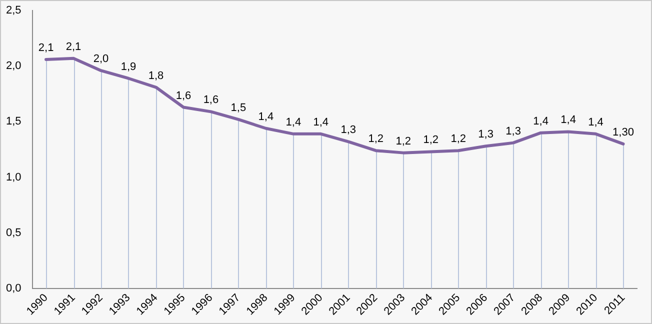 The height and width of the screenshot is (324, 652). I want to click on y-tick-label: 2,0, so click(14, 66).